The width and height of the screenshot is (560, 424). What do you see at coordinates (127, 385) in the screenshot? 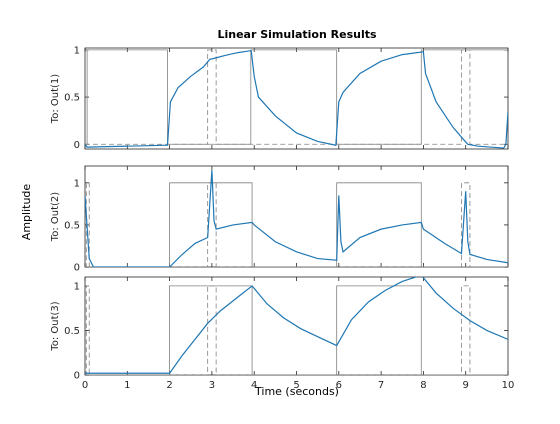
I see `x-tick-label: 1` at bounding box center [127, 385].